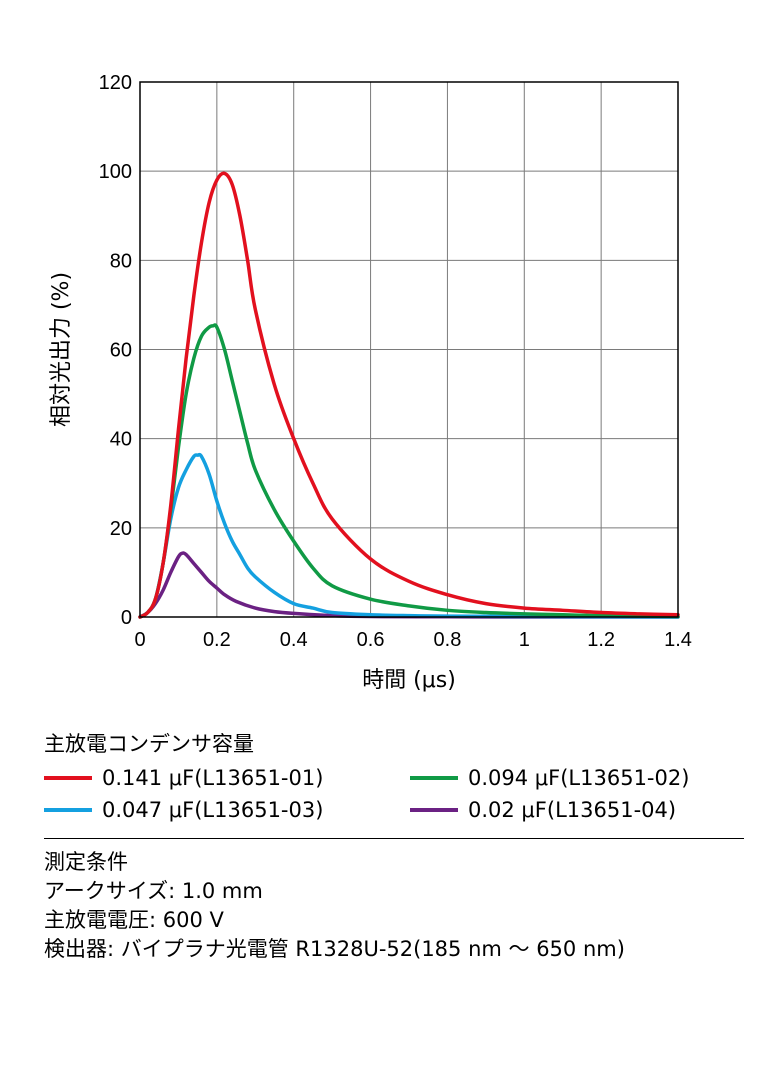 This screenshot has width=768, height=1085. Describe the element at coordinates (409, 535) in the screenshot. I see `series-line-0047uf` at that location.